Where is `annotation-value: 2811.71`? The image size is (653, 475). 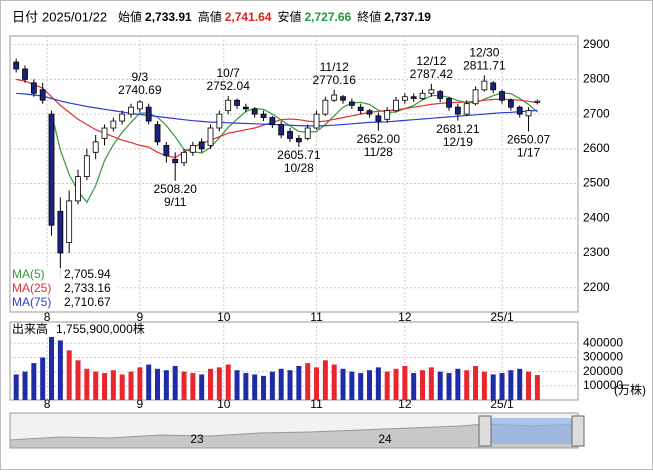
annotation-value: 2811.71 is located at coordinates (484, 66).